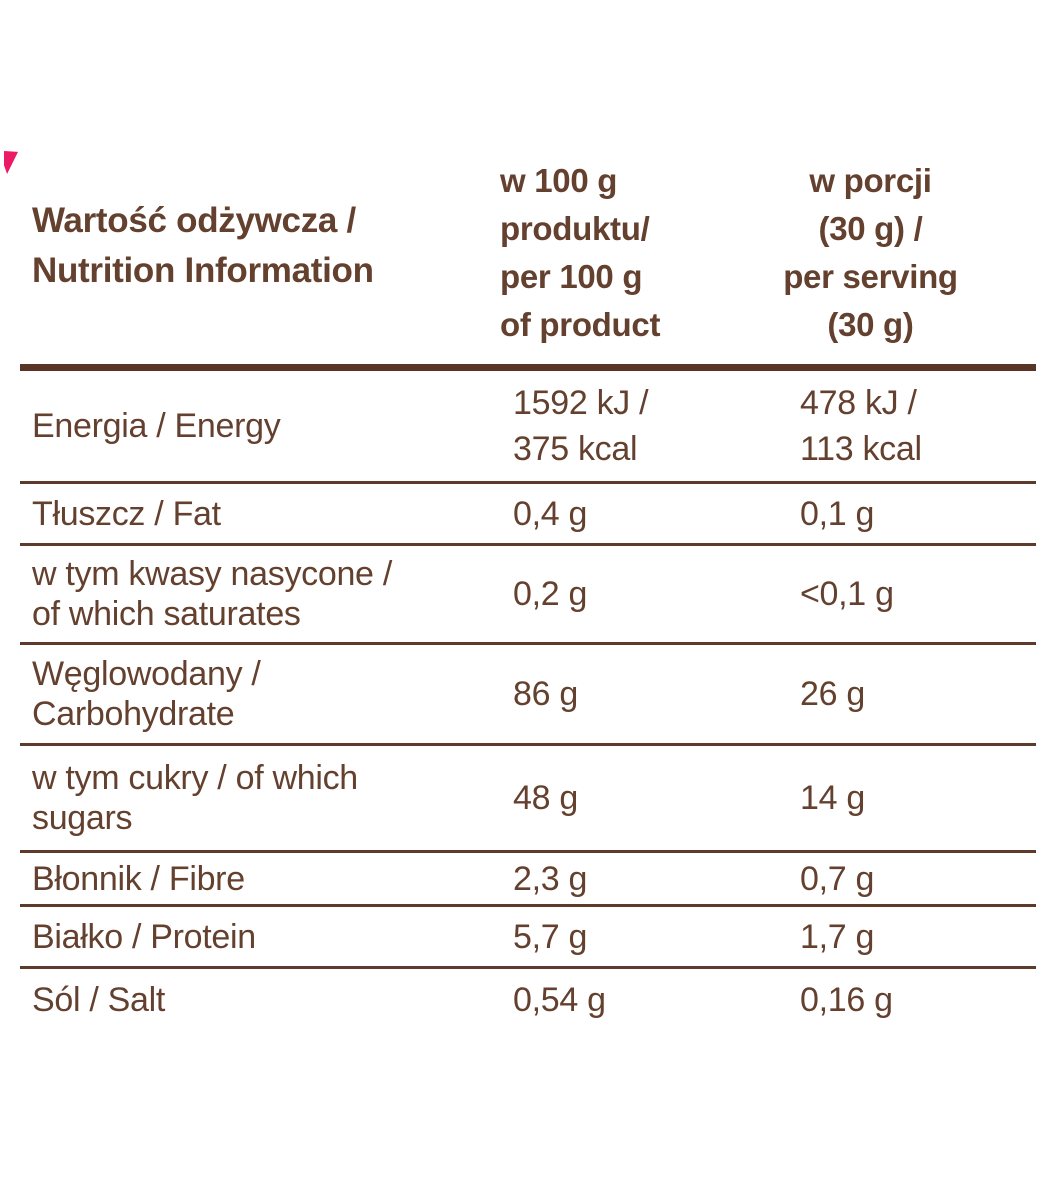 Image resolution: width=1044 pixels, height=1200 pixels. I want to click on per-100g-value: 2,3 g, so click(550, 878).